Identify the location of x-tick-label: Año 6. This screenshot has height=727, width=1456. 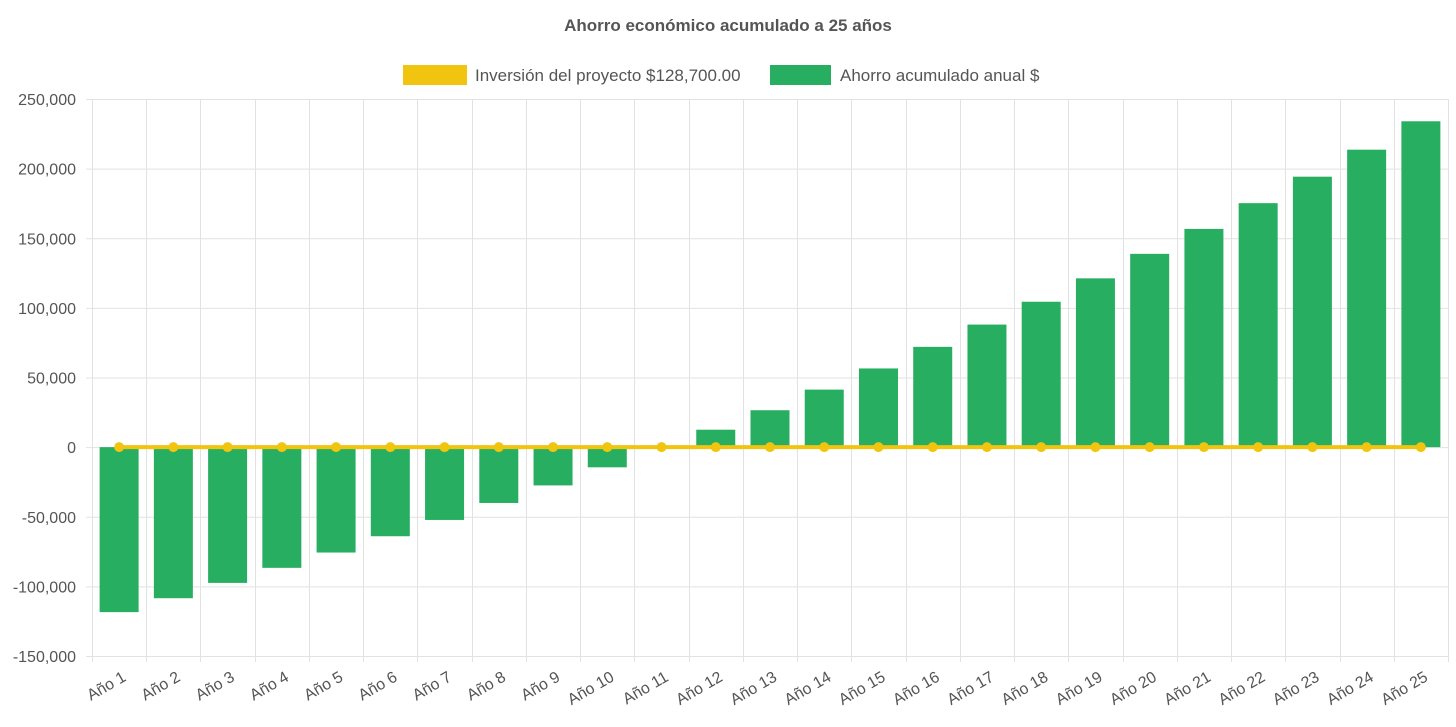
(378, 687).